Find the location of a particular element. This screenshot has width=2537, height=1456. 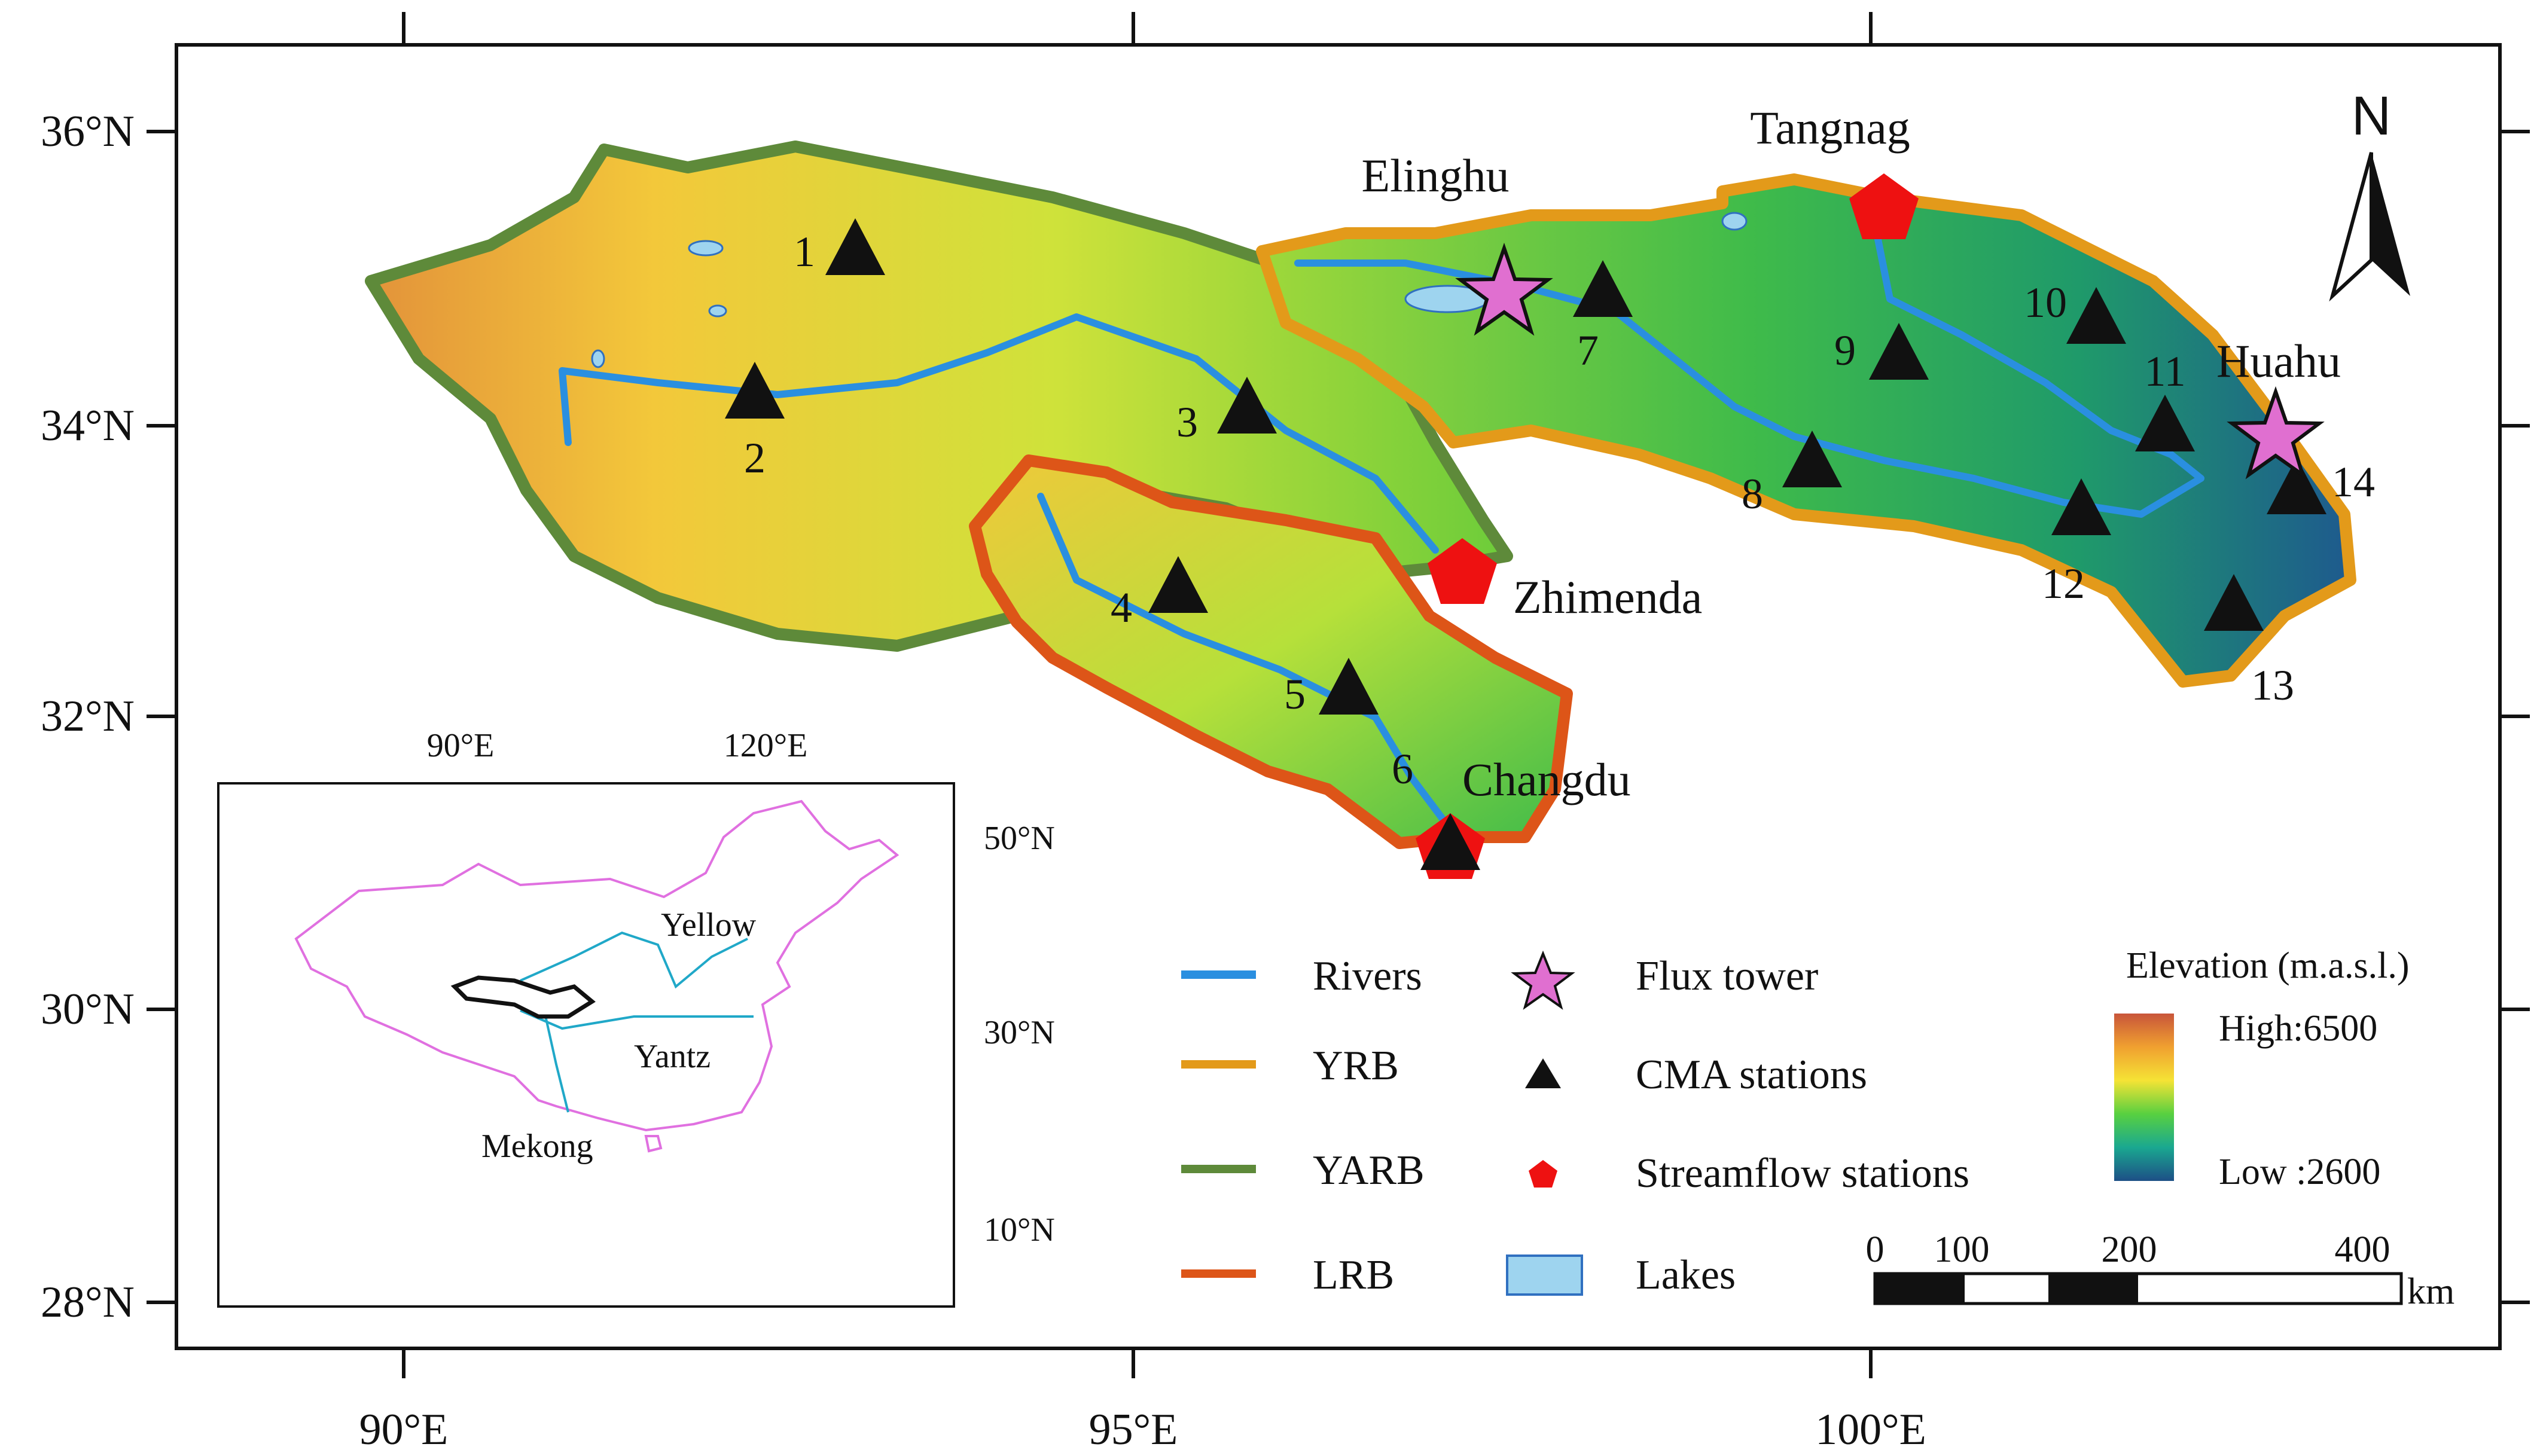

legend-label-streamflow: Streamflow stations is located at coordinates (1802, 1173).